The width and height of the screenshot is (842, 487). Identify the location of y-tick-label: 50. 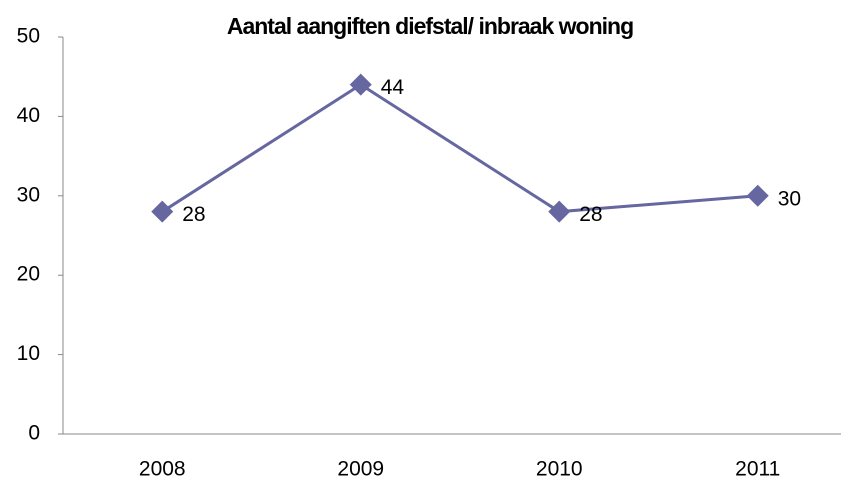
(28, 36).